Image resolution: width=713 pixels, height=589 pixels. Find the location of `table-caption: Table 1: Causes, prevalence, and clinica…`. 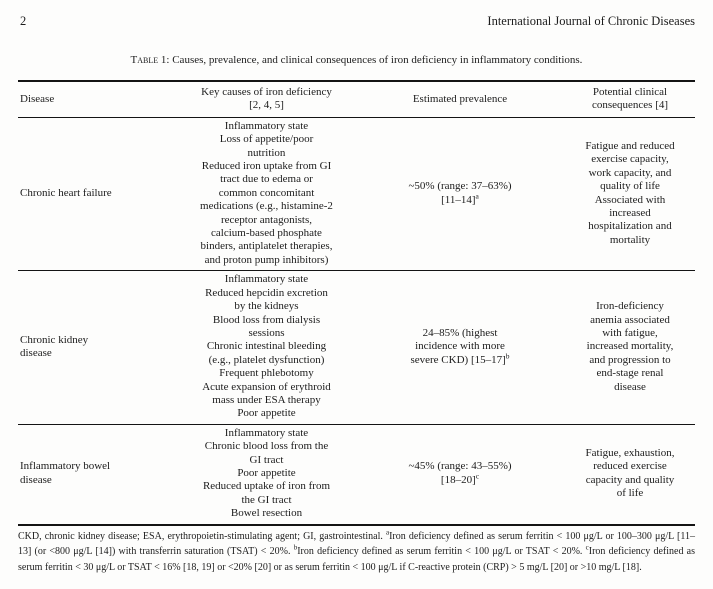

table-caption: Table 1: Causes, prevalence, and clinica… is located at coordinates (356, 60).